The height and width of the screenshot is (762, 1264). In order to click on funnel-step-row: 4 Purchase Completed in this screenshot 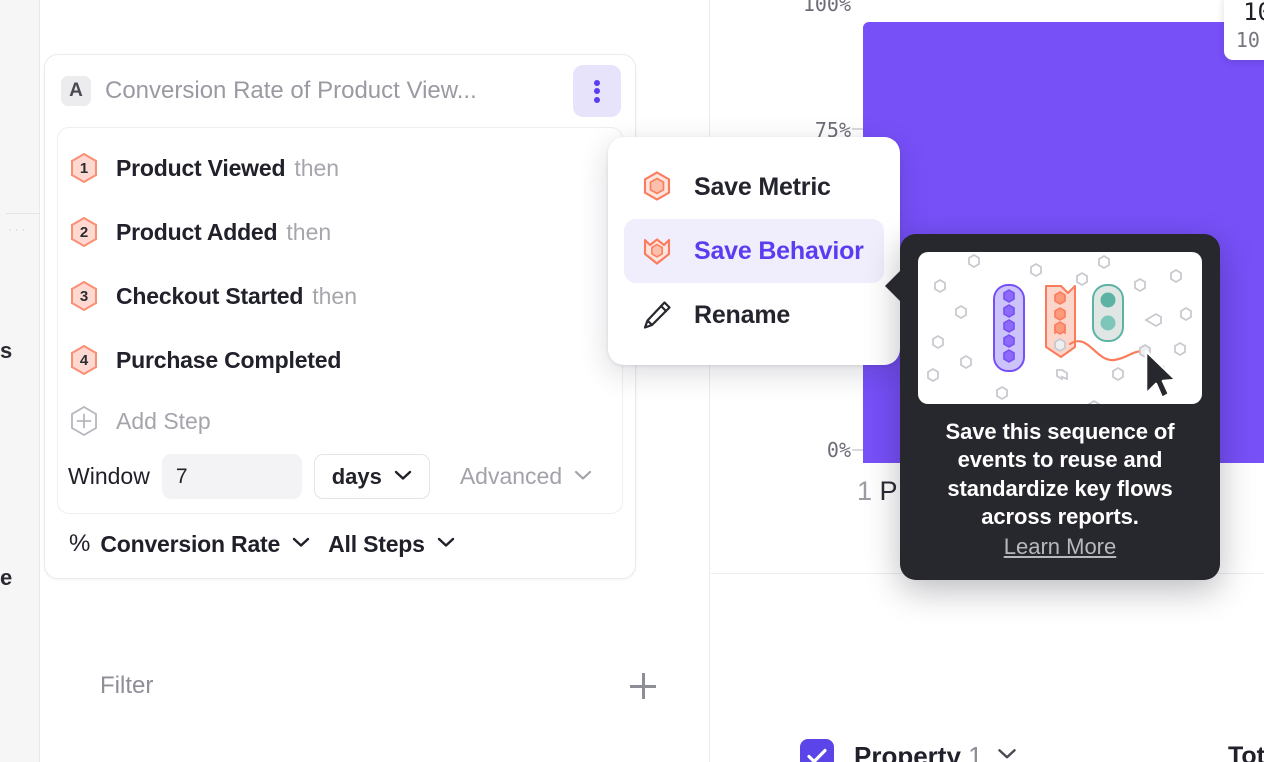, I will do `click(340, 360)`.